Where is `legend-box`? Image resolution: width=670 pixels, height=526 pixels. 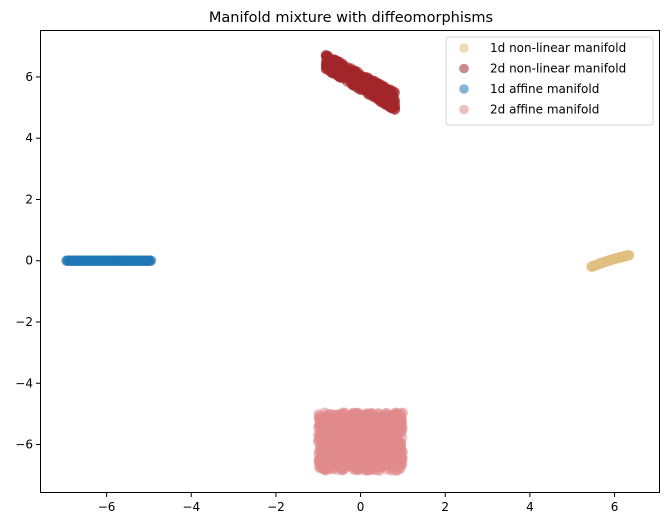 legend-box is located at coordinates (549, 81).